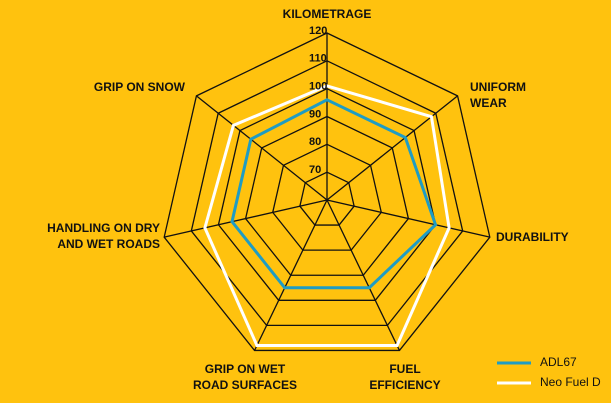 The image size is (611, 403). I want to click on tick-label: 100, so click(318, 87).